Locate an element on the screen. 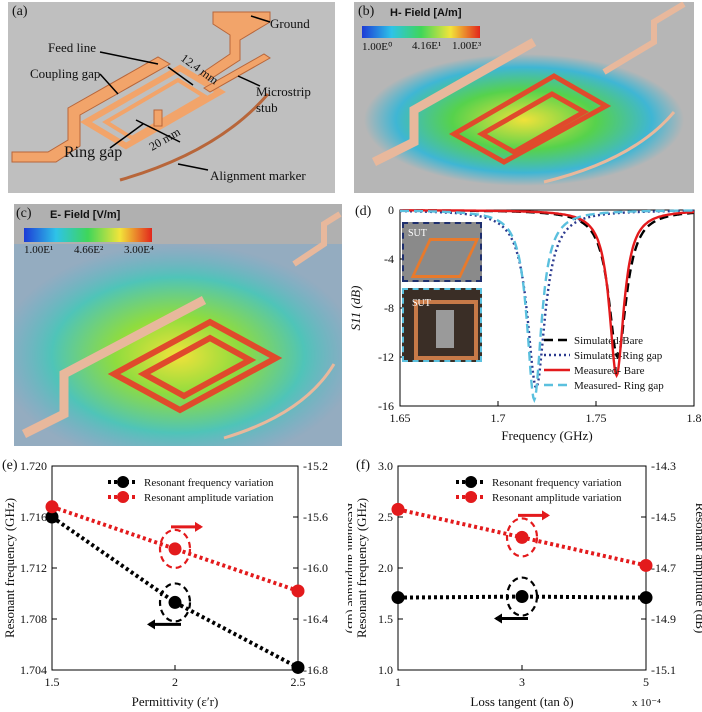 The height and width of the screenshot is (712, 702). d-xtick-label: 1.7 is located at coordinates (498, 418).